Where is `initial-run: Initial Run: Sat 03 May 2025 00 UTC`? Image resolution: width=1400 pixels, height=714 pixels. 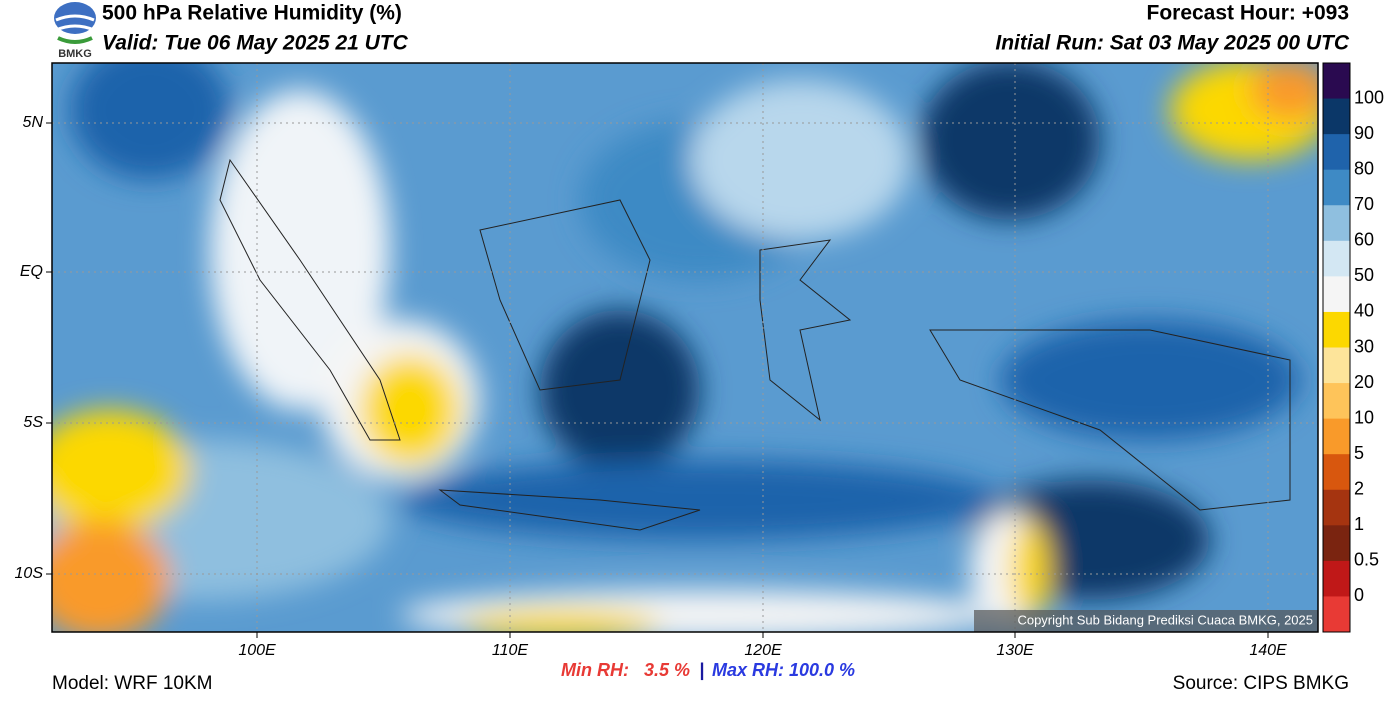 initial-run: Initial Run: Sat 03 May 2025 00 UTC is located at coordinates (1172, 43).